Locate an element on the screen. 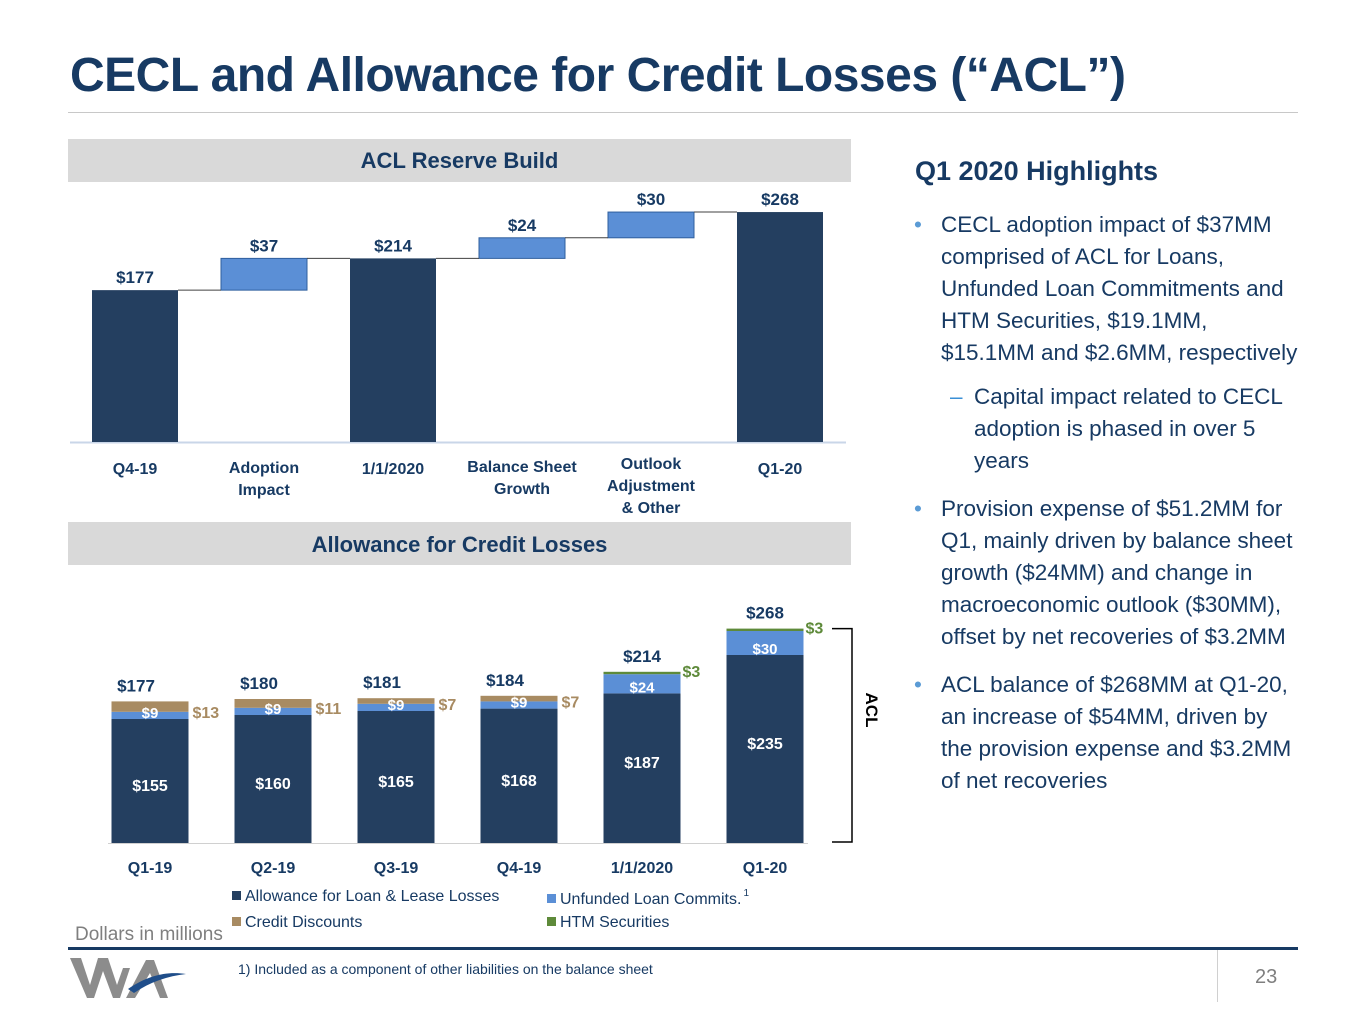 The width and height of the screenshot is (1365, 1024). legend-swatch-green is located at coordinates (551, 921).